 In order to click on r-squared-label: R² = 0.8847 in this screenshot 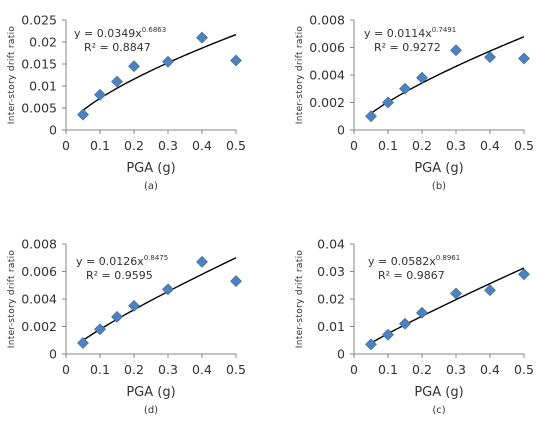, I will do `click(117, 47)`.